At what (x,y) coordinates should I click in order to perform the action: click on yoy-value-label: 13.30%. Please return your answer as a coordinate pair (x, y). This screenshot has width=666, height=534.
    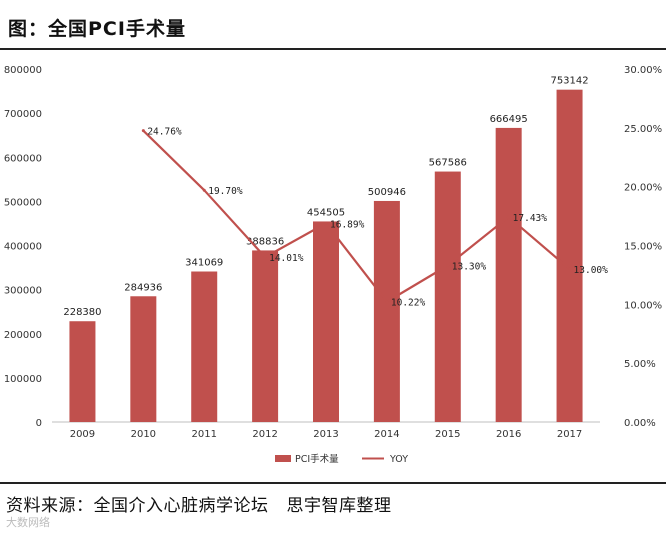
    Looking at the image, I should click on (469, 267).